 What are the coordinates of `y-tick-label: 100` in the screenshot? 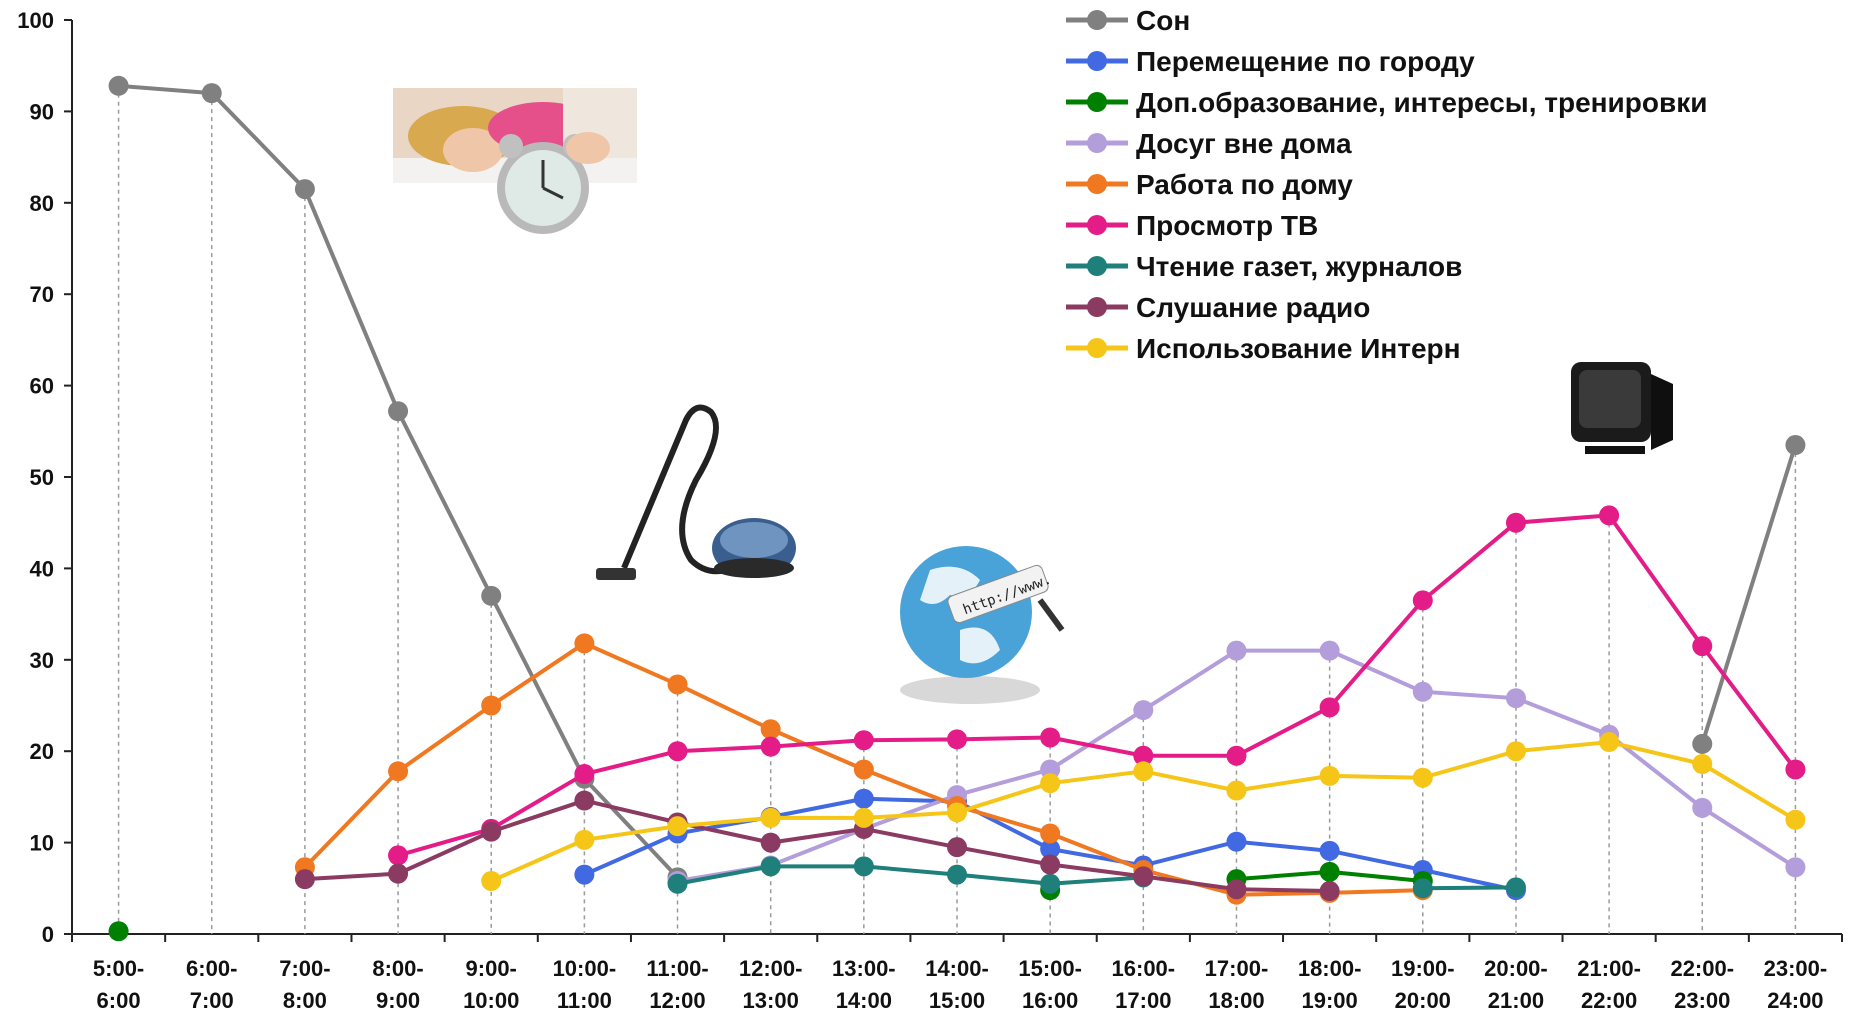 It's located at (35, 20).